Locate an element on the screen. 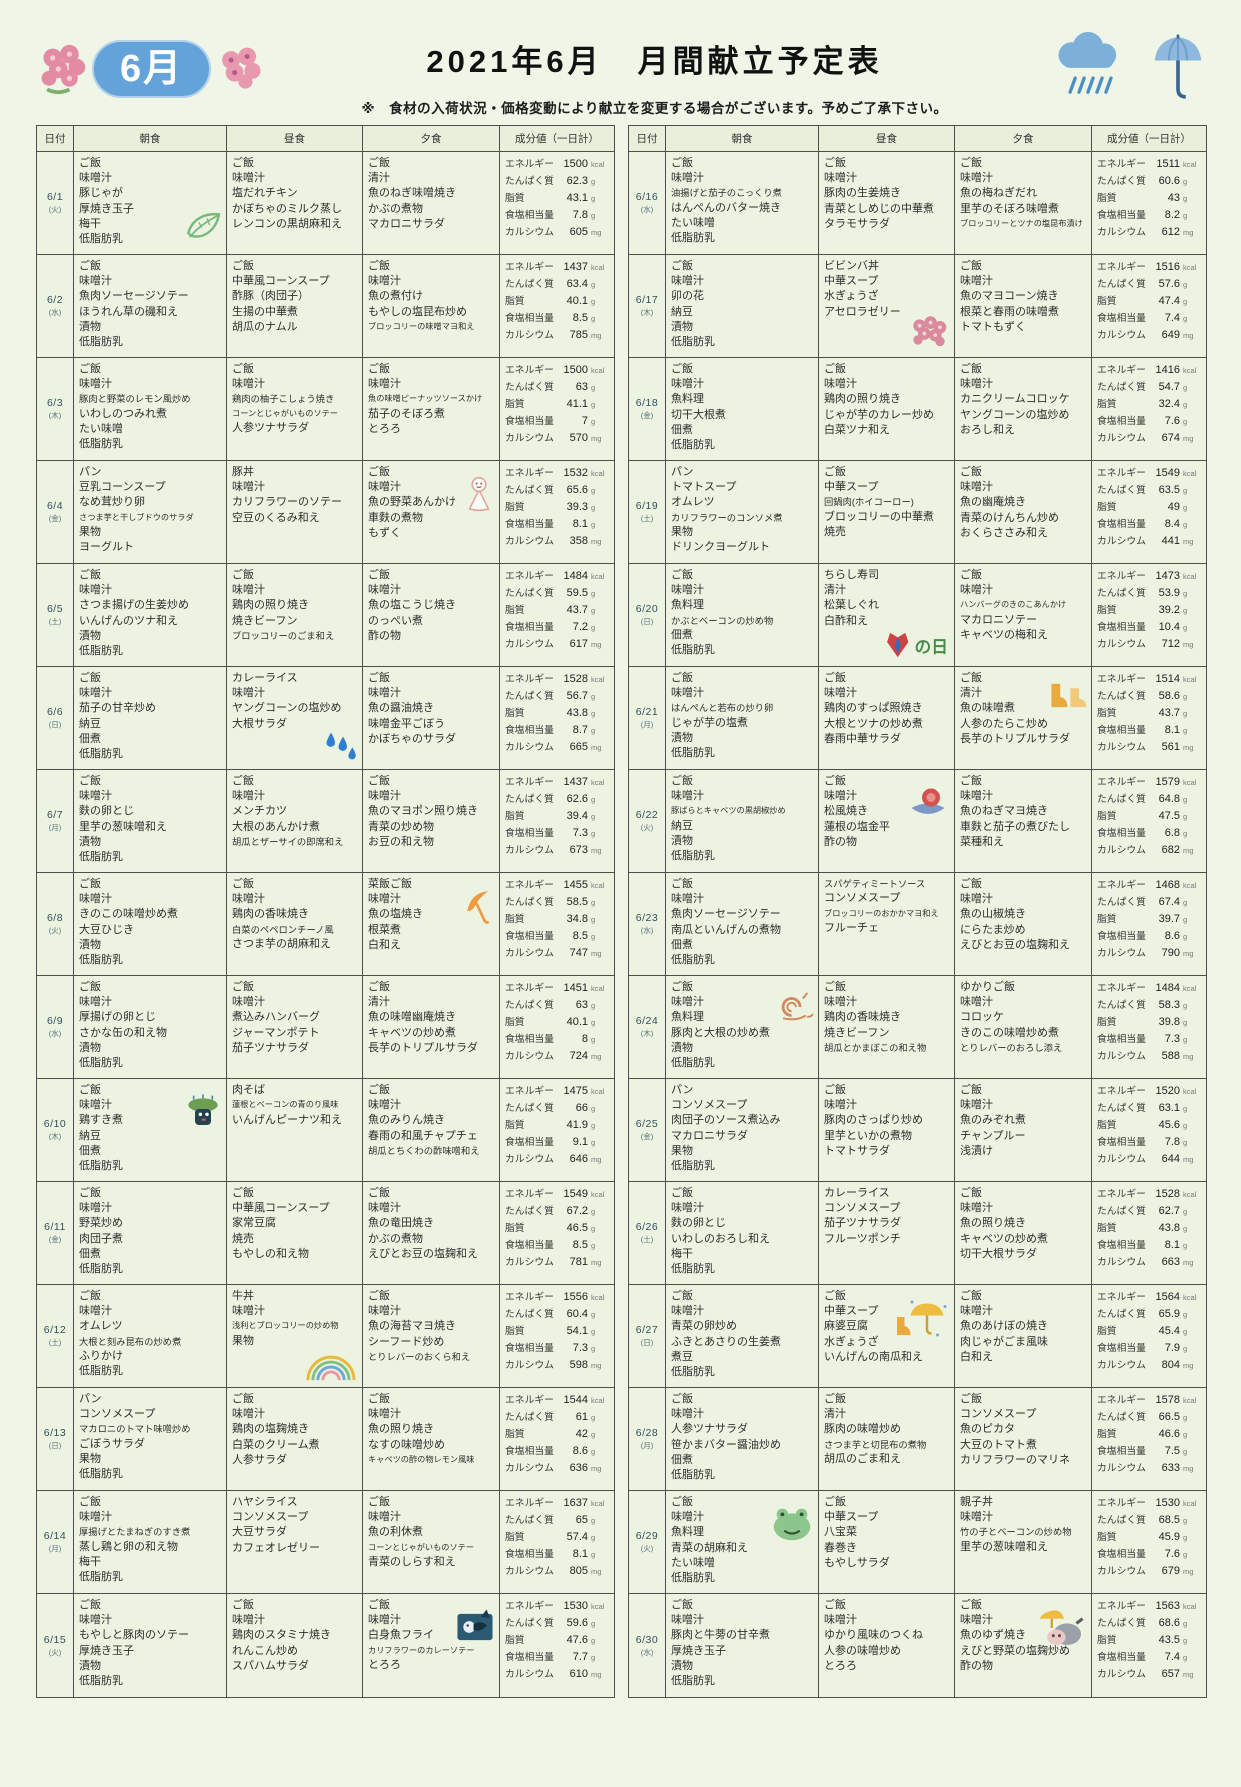 Image resolution: width=1241 pixels, height=1787 pixels. menu-item: キャベツの酢の物レモン風味 is located at coordinates (421, 1459).